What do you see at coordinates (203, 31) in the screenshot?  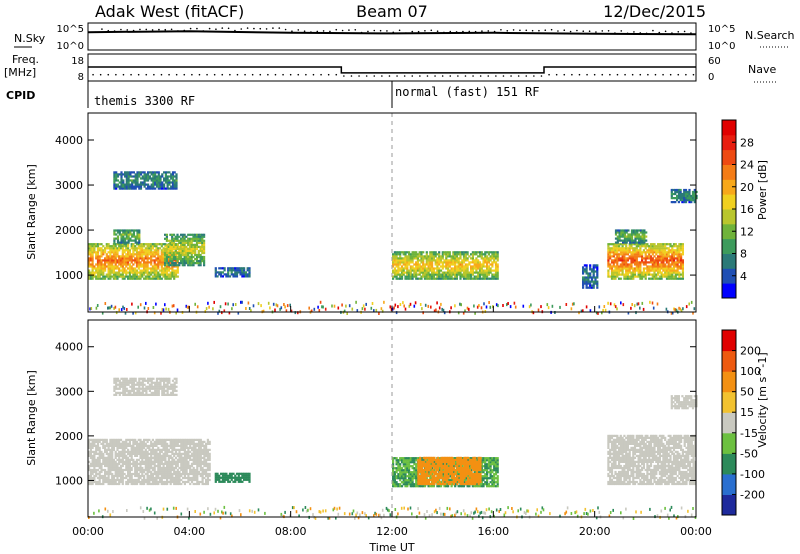 I see `nsky-point` at bounding box center [203, 31].